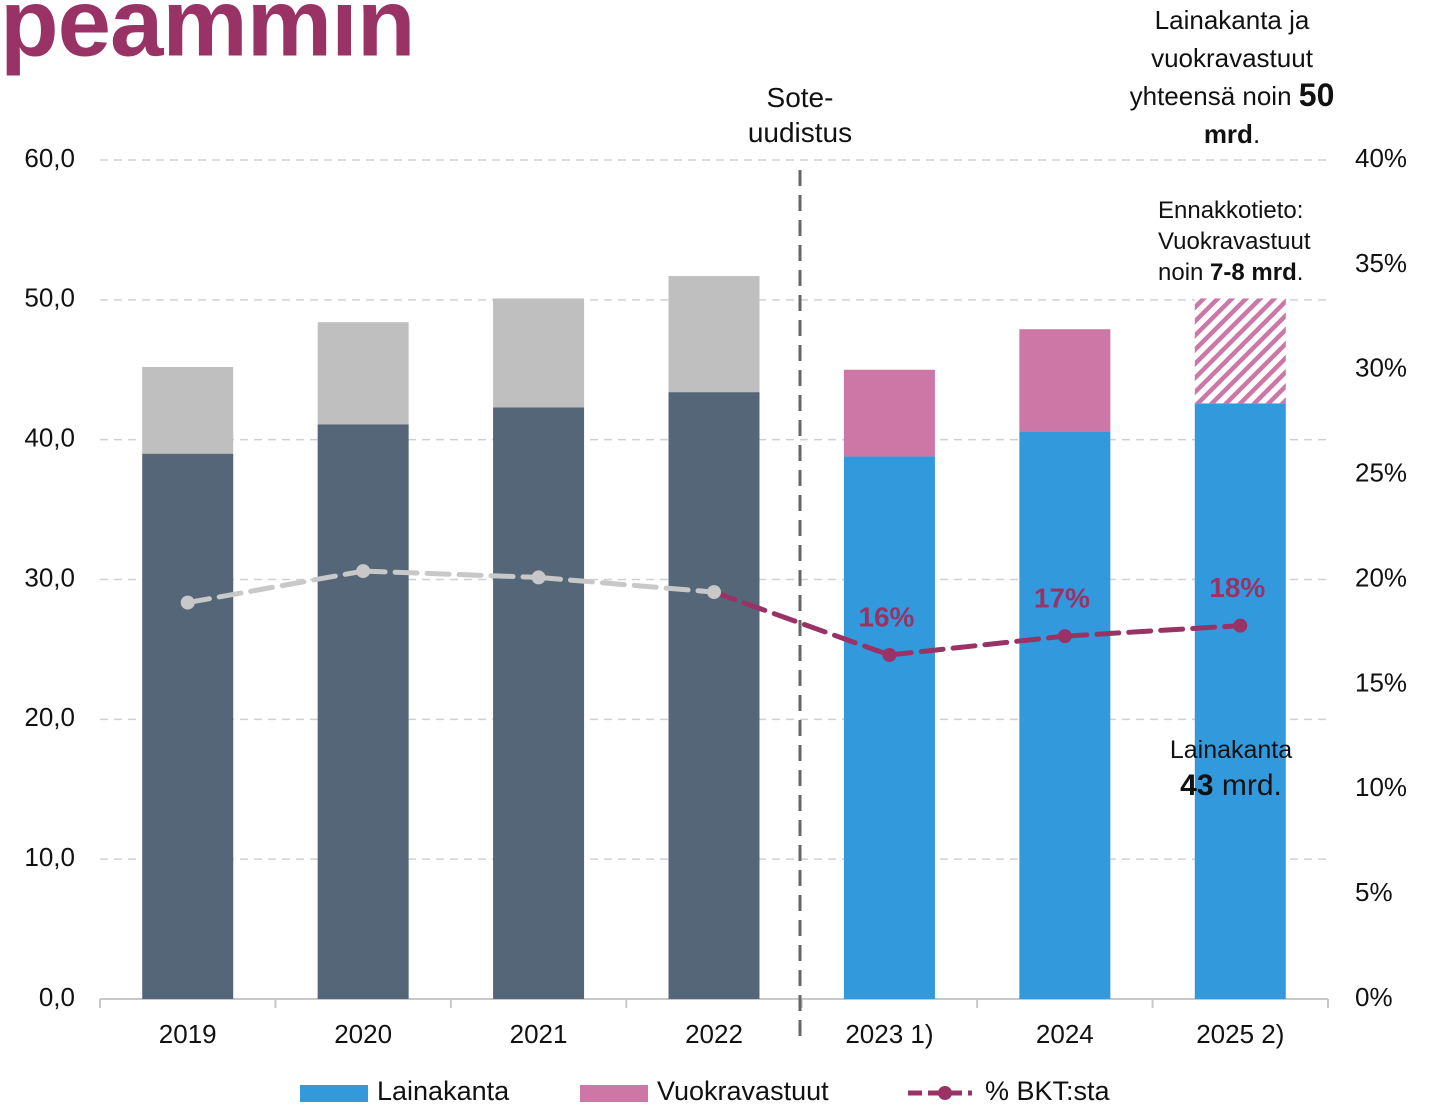 Image resolution: width=1438 pixels, height=1107 pixels. What do you see at coordinates (1381, 368) in the screenshot?
I see `y2-tick-label: 30%` at bounding box center [1381, 368].